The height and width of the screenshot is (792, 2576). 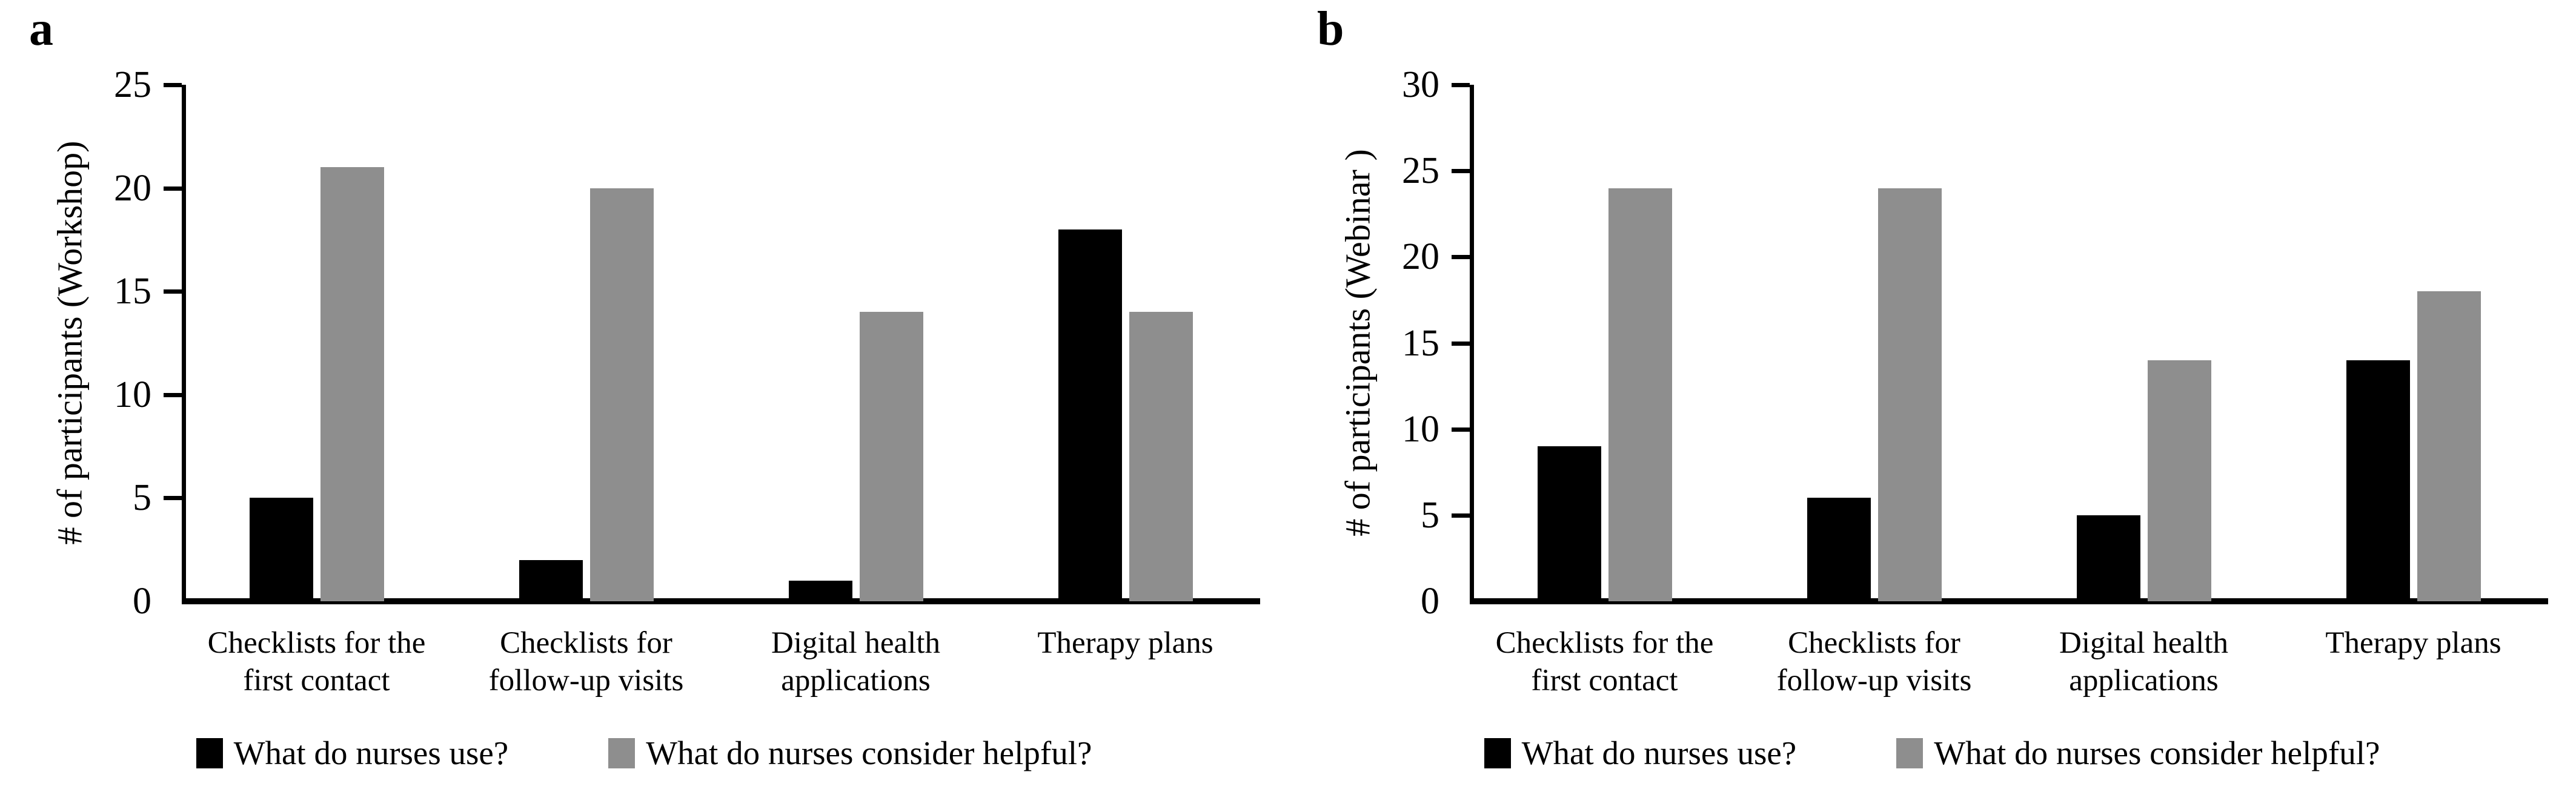 I want to click on y-tick-label: 30, so click(x=1420, y=85).